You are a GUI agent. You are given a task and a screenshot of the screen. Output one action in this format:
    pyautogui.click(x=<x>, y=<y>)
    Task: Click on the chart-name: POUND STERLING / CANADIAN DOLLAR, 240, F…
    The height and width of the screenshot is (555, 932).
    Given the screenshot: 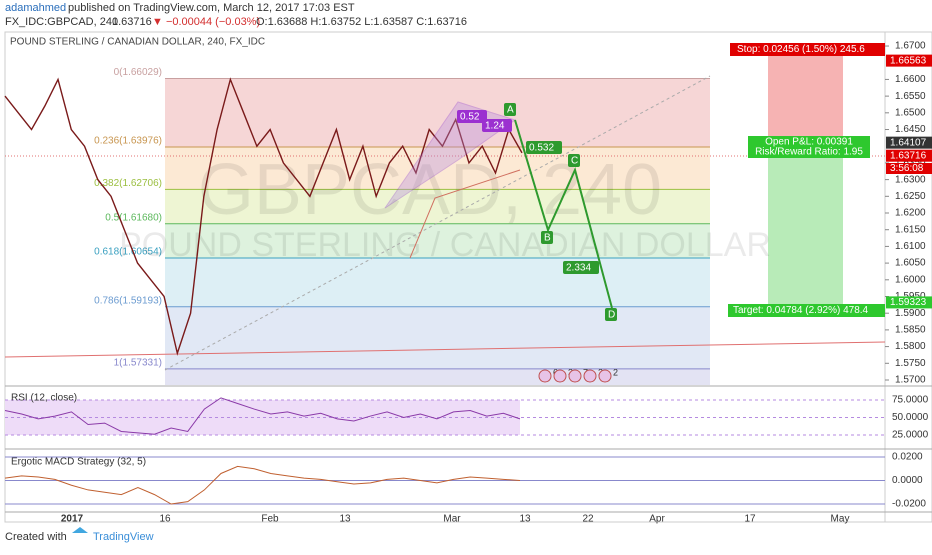 What is the action you would take?
    pyautogui.click(x=137, y=42)
    